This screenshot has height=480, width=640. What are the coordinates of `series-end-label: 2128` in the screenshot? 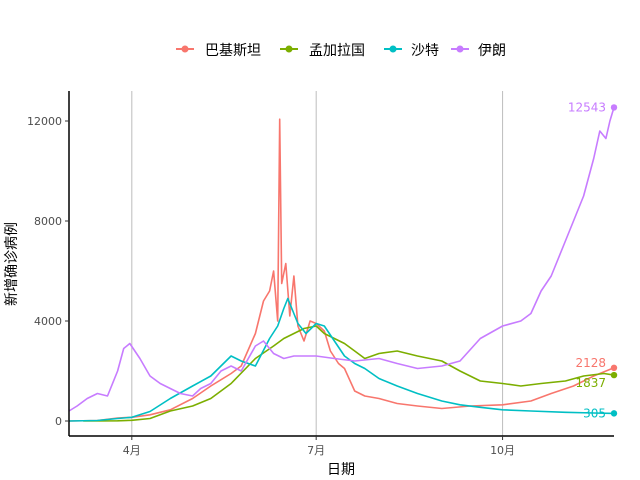 It's located at (590, 363).